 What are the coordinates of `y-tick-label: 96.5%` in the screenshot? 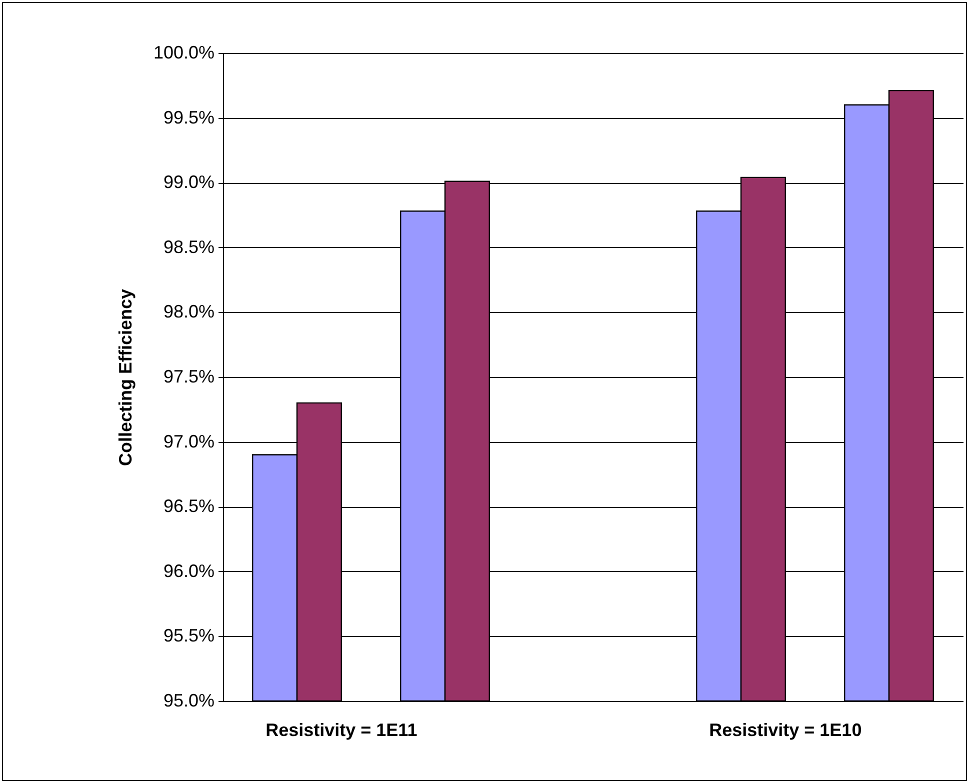 It's located at (188, 506).